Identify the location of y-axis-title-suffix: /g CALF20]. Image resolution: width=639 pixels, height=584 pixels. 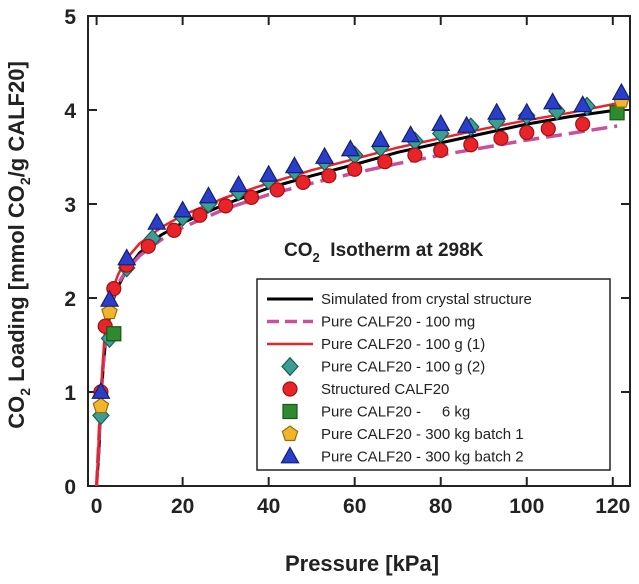
(16, 119).